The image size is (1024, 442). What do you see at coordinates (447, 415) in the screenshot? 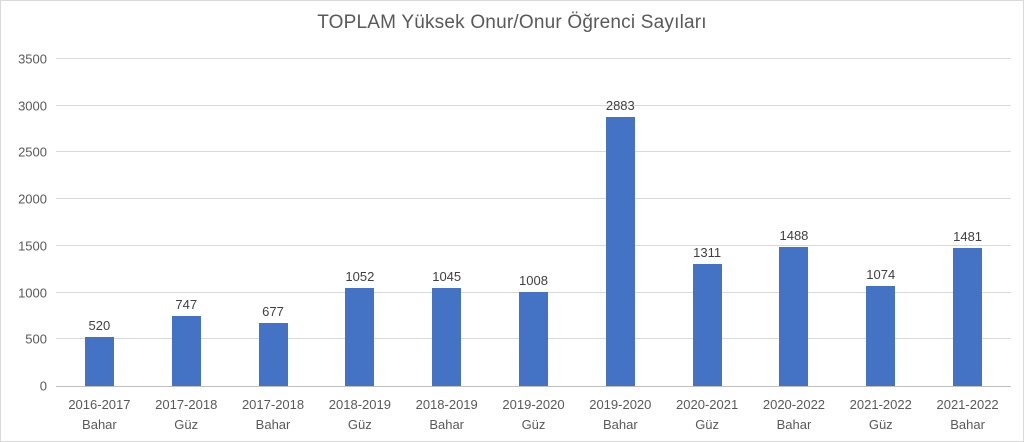
I see `x-axis-tick-label: 2018-2019 Bahar` at bounding box center [447, 415].